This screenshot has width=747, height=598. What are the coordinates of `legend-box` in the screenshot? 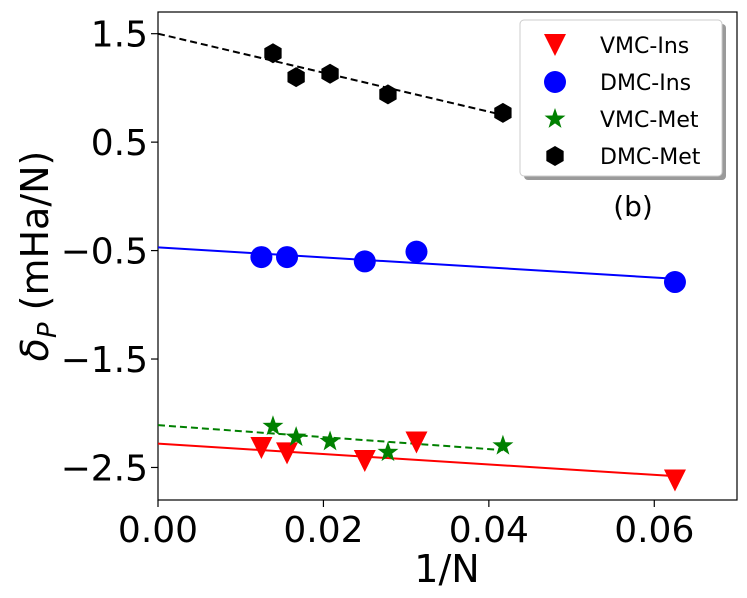 It's located at (621, 98).